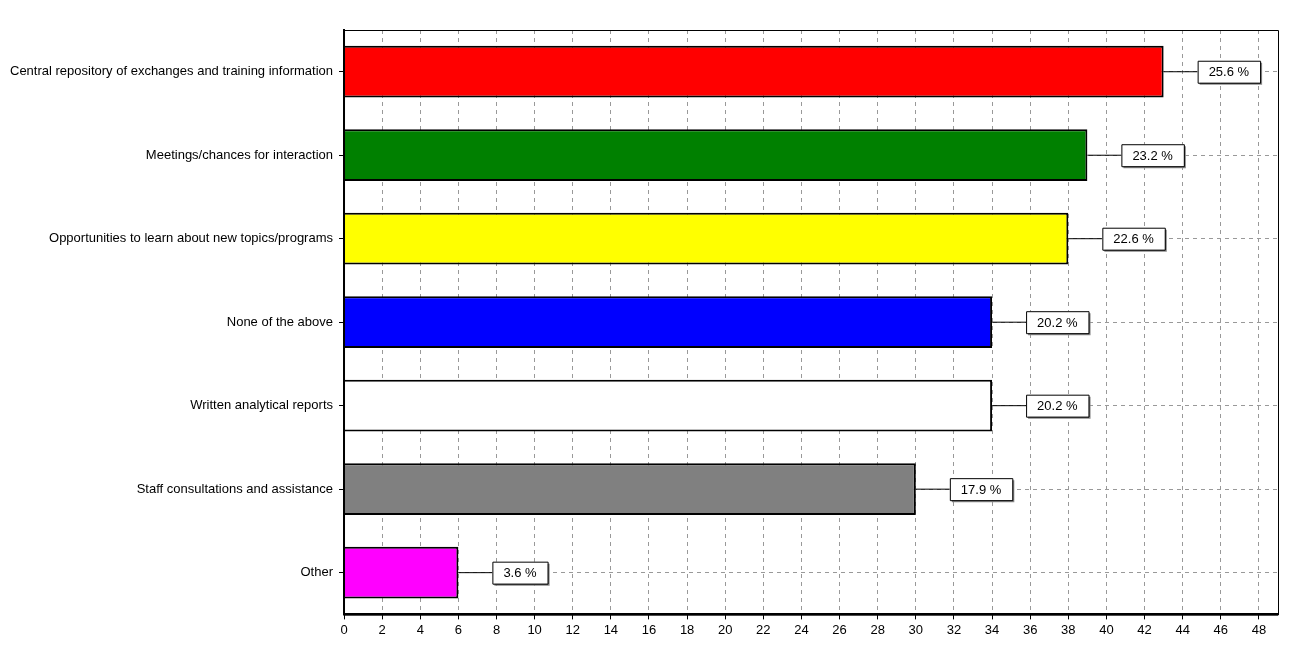 Image resolution: width=1292 pixels, height=647 pixels. I want to click on y-tick-label: None of the above, so click(280, 321).